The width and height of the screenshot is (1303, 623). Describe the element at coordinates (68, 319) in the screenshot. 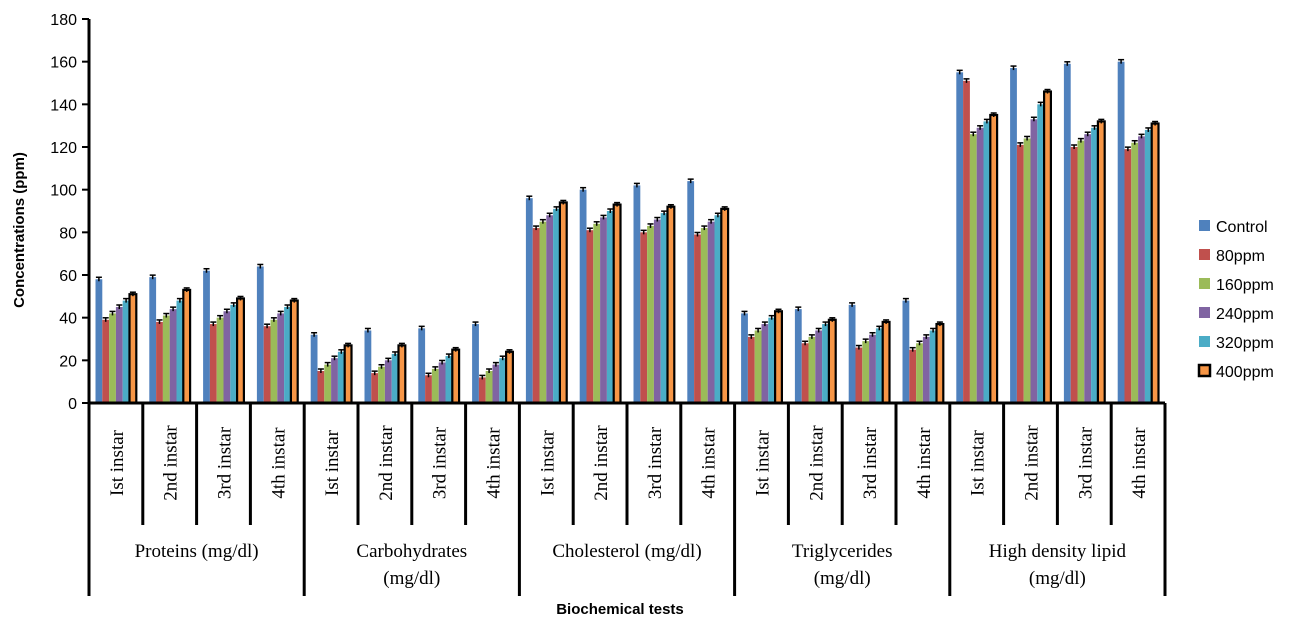

I see `y-tick-label: 40` at that location.